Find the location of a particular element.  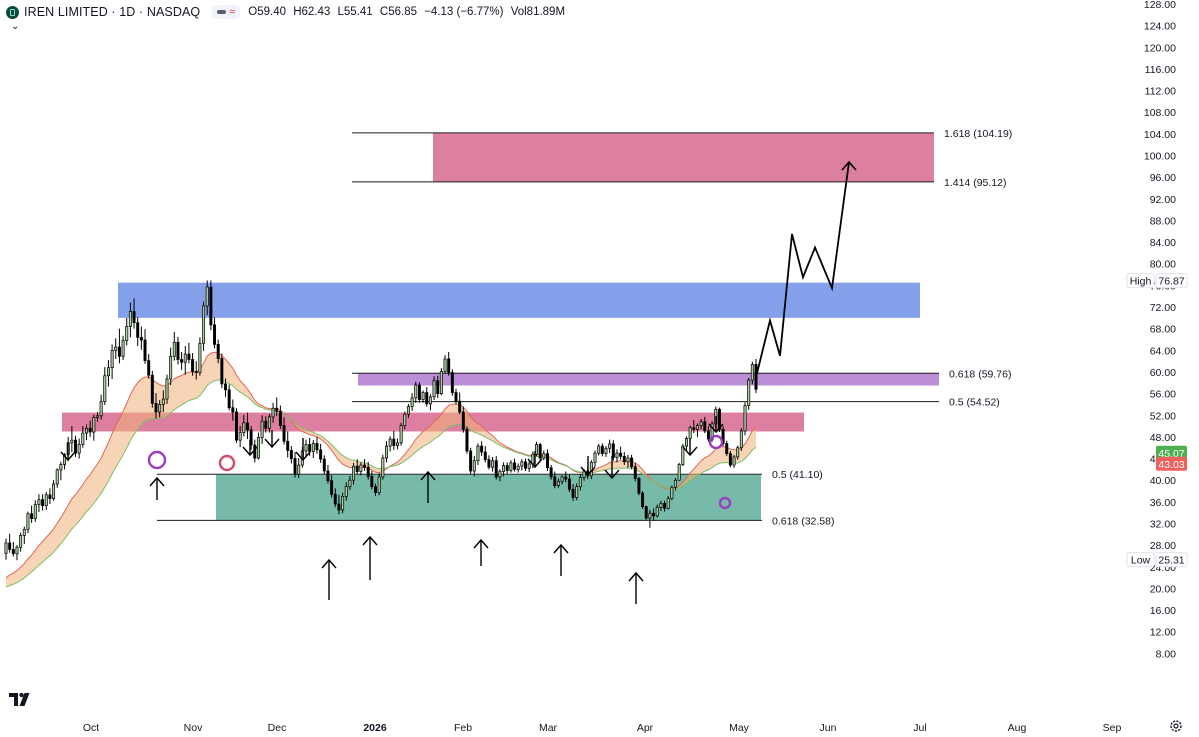

fib-zone is located at coordinates (648, 379).